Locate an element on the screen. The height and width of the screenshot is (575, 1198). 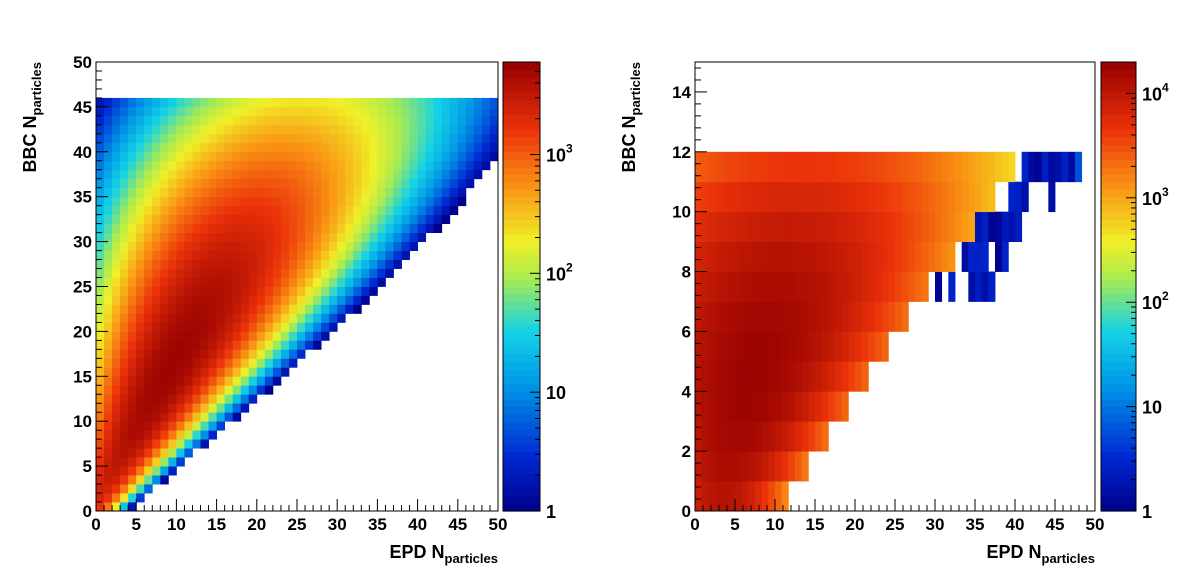
color-scale-bar is located at coordinates (521, 286).